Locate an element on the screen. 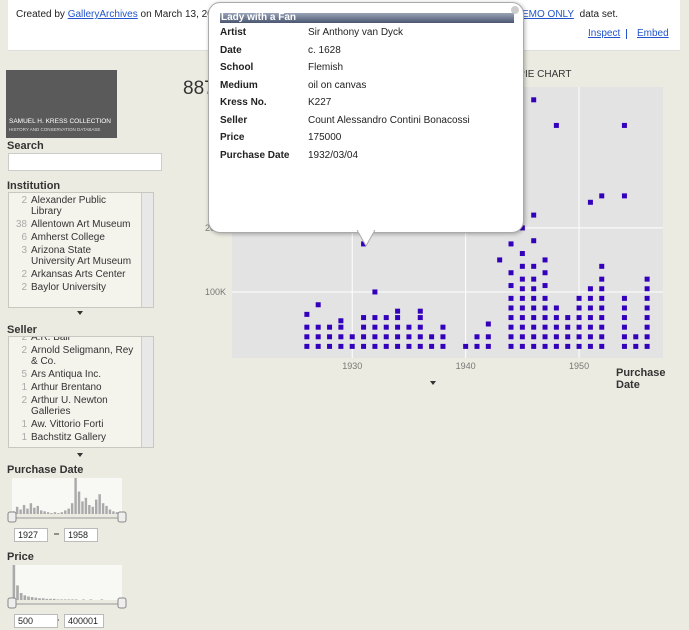 Image resolution: width=689 pixels, height=630 pixels. slider-handle is located at coordinates (122, 517).